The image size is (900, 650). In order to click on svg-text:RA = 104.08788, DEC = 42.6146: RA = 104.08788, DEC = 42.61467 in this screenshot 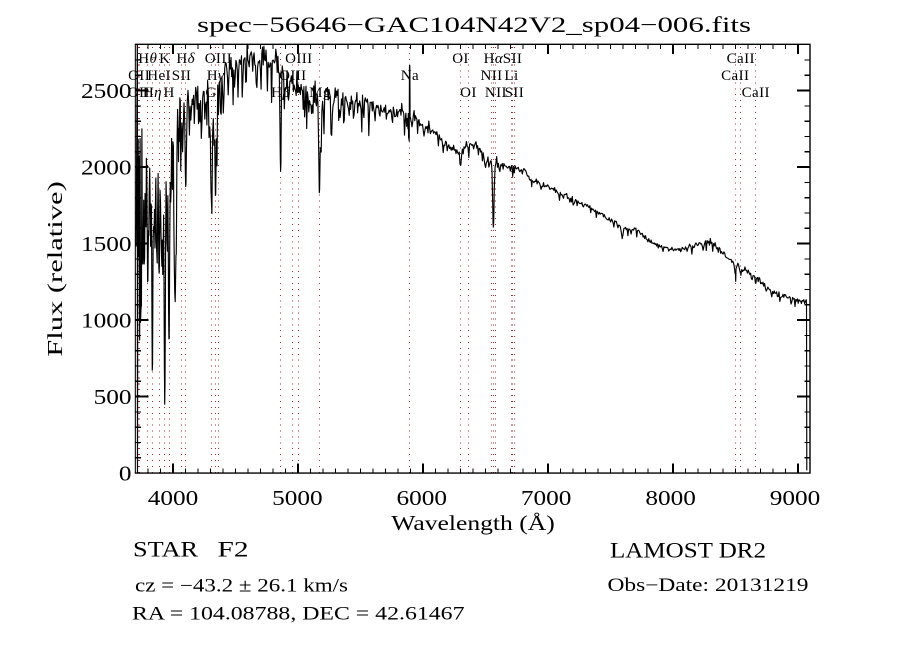, I will do `click(298, 614)`.